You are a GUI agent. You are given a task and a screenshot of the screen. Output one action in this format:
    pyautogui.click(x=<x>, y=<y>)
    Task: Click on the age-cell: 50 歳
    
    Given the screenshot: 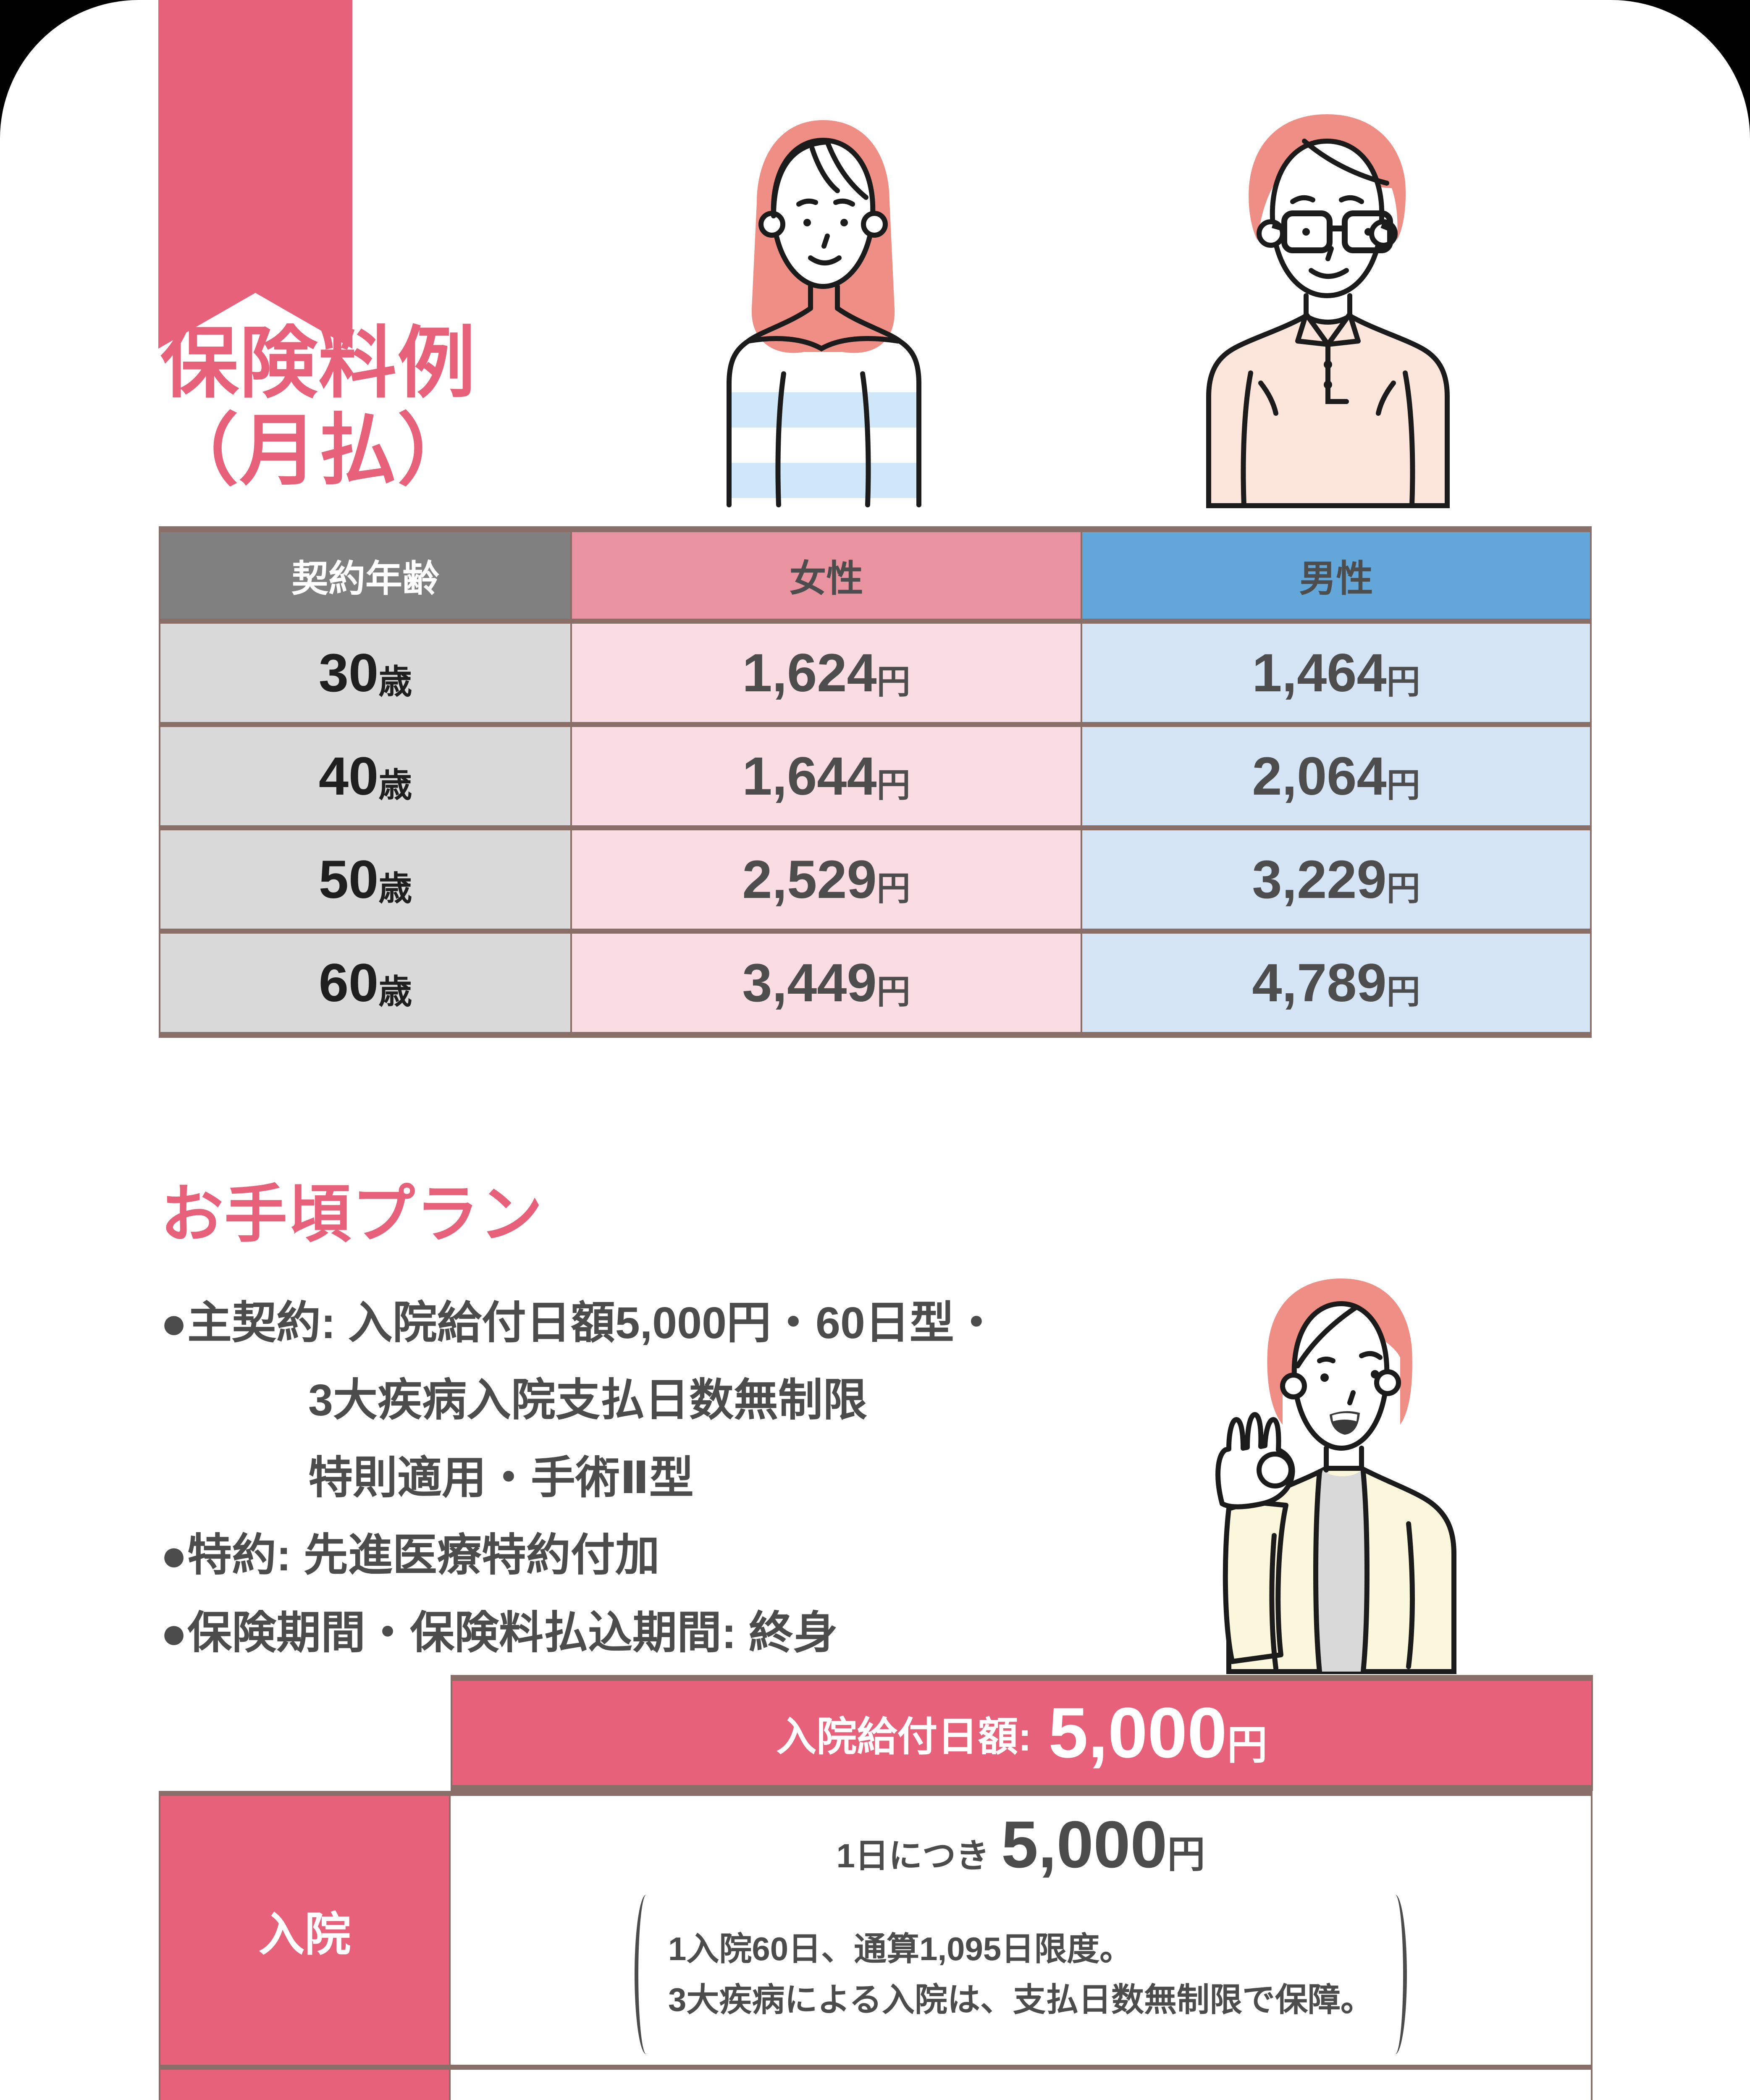 What is the action you would take?
    pyautogui.click(x=364, y=877)
    